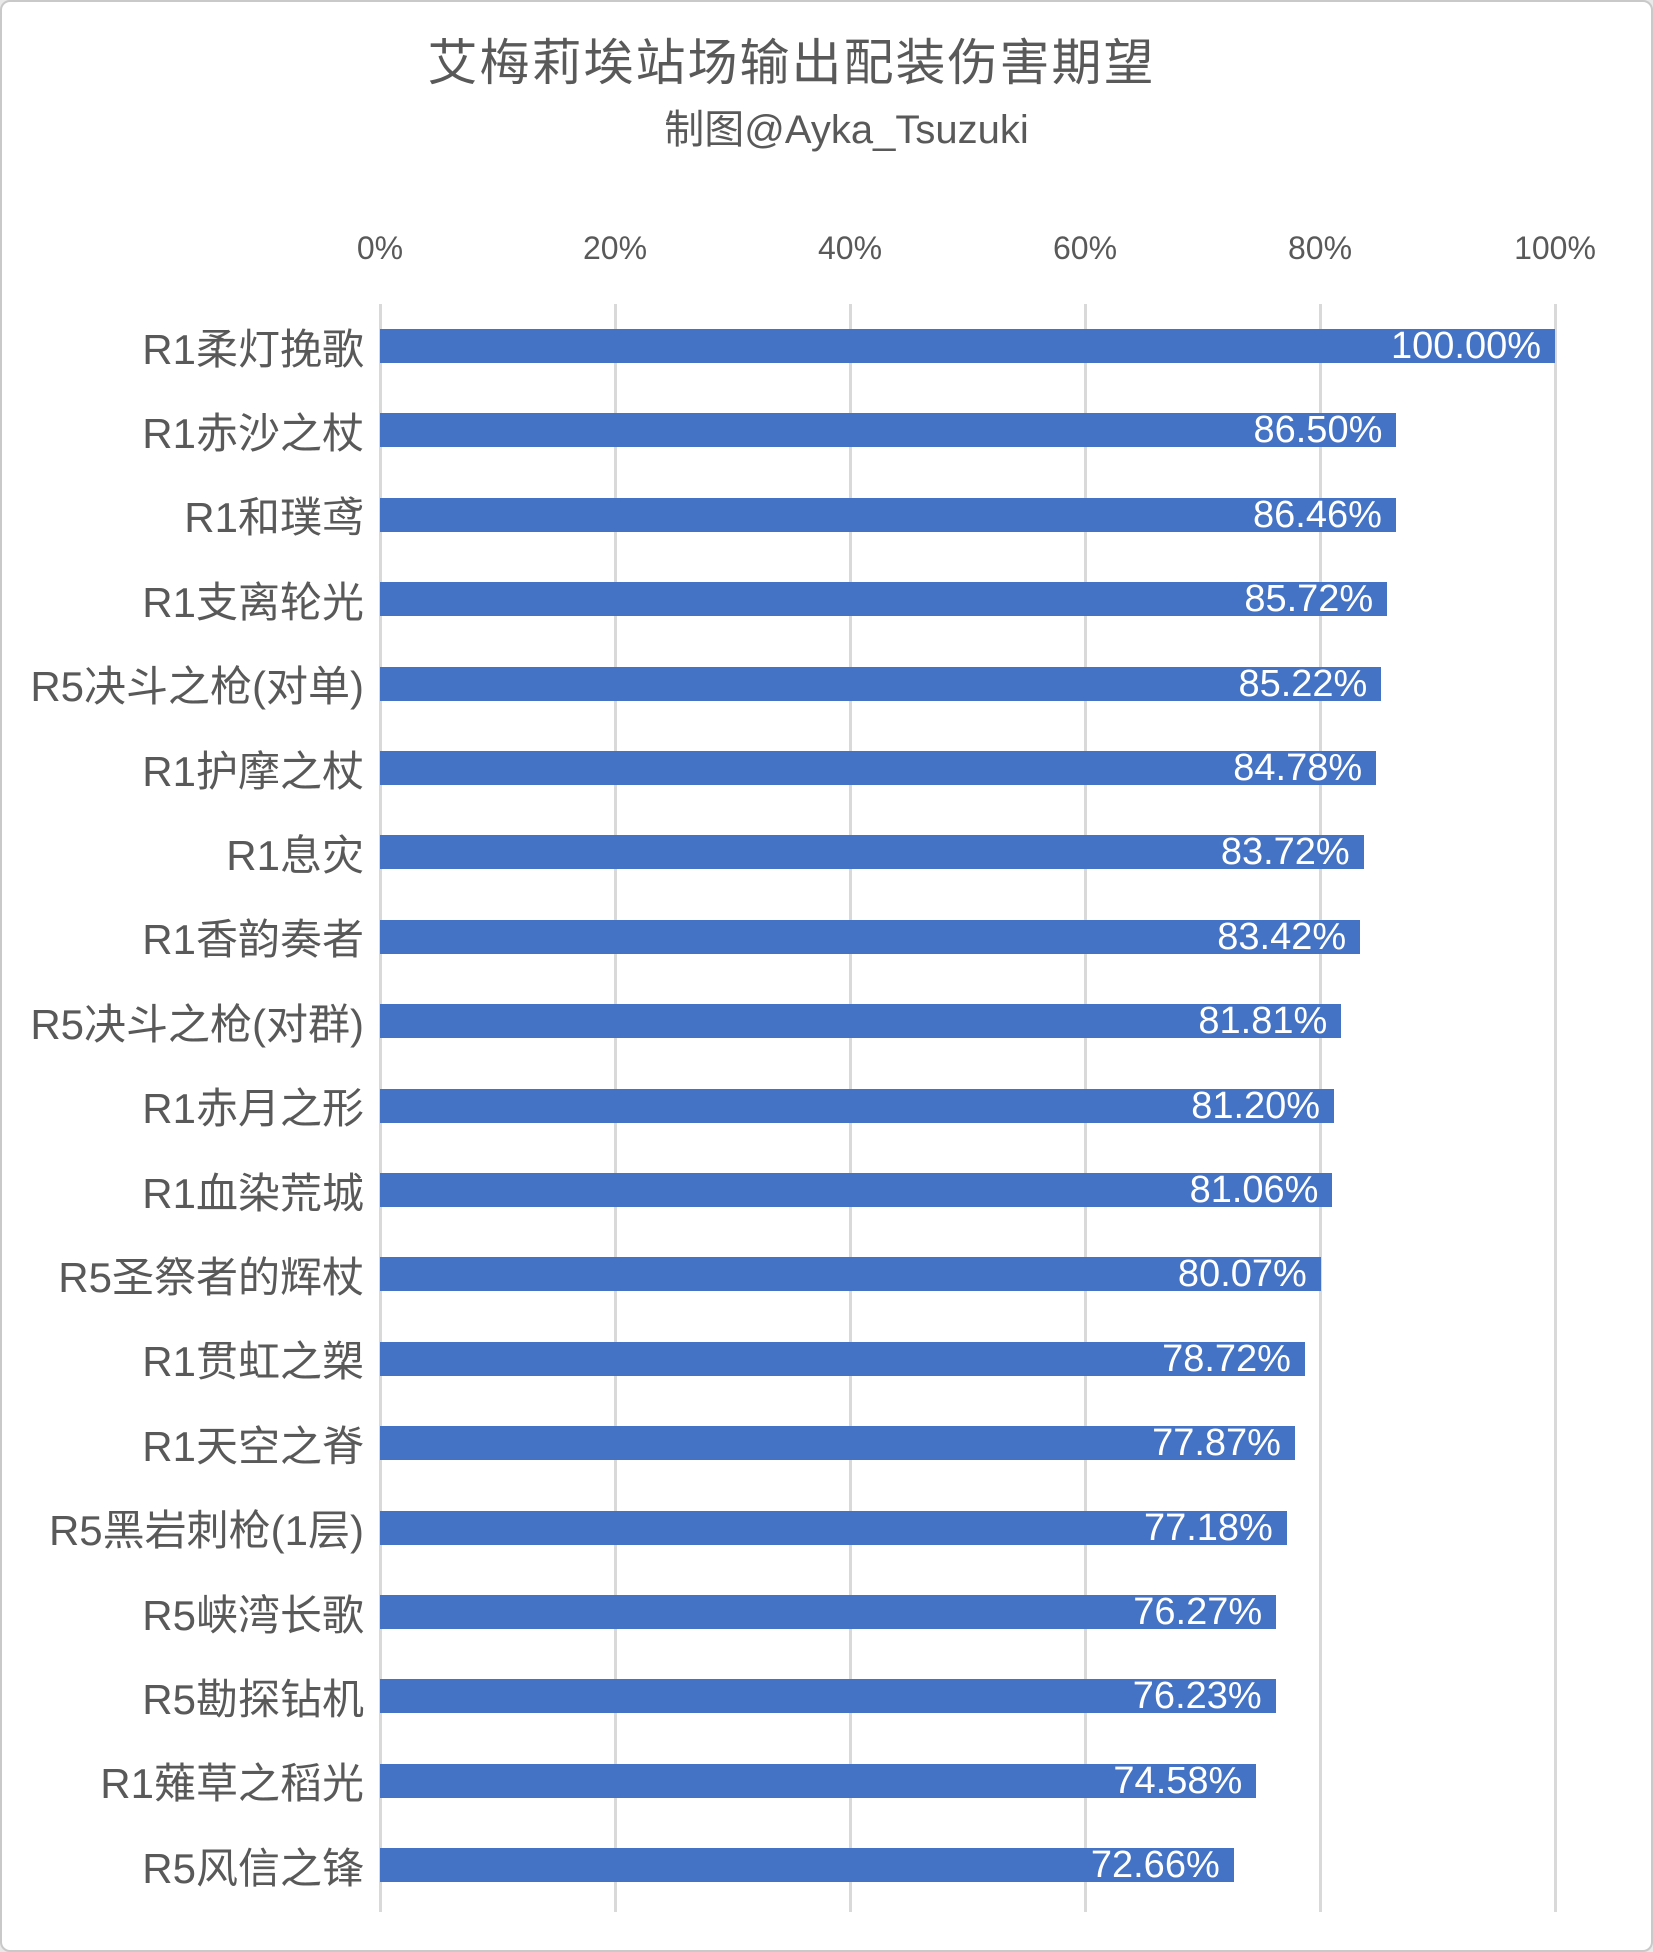  I want to click on bar: 83.42%, so click(870, 936).